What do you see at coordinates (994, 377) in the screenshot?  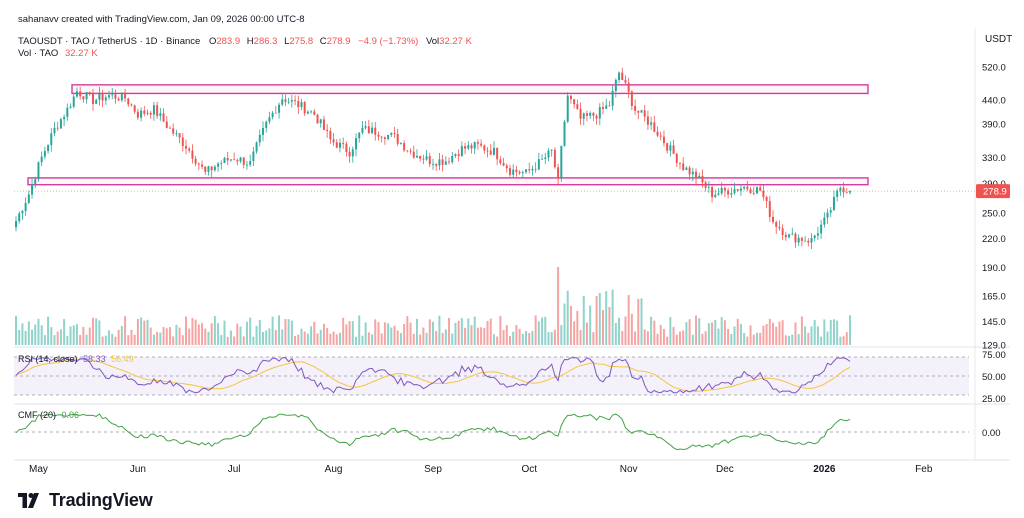 I see `rsi-axis-50: 50.00` at bounding box center [994, 377].